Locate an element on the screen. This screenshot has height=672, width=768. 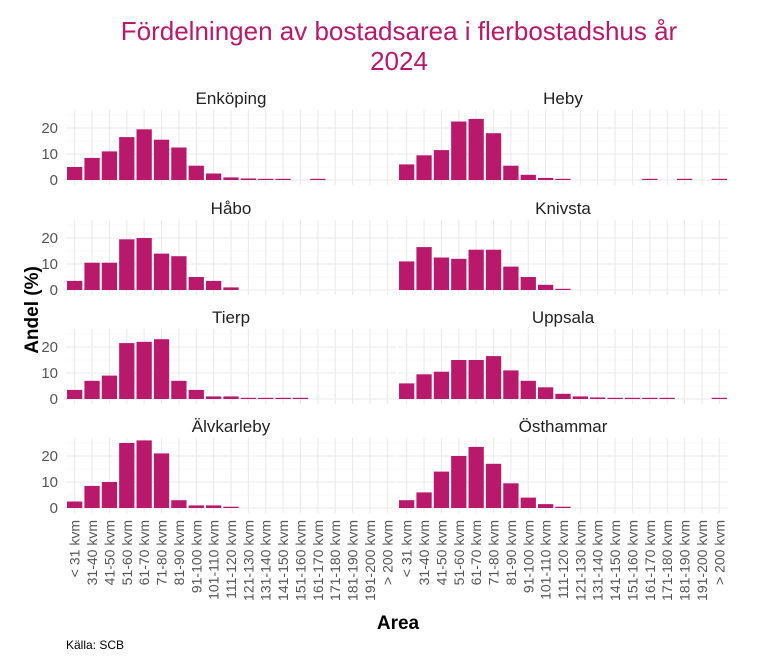
bar-Håbo-111-120 kvm is located at coordinates (231, 288).